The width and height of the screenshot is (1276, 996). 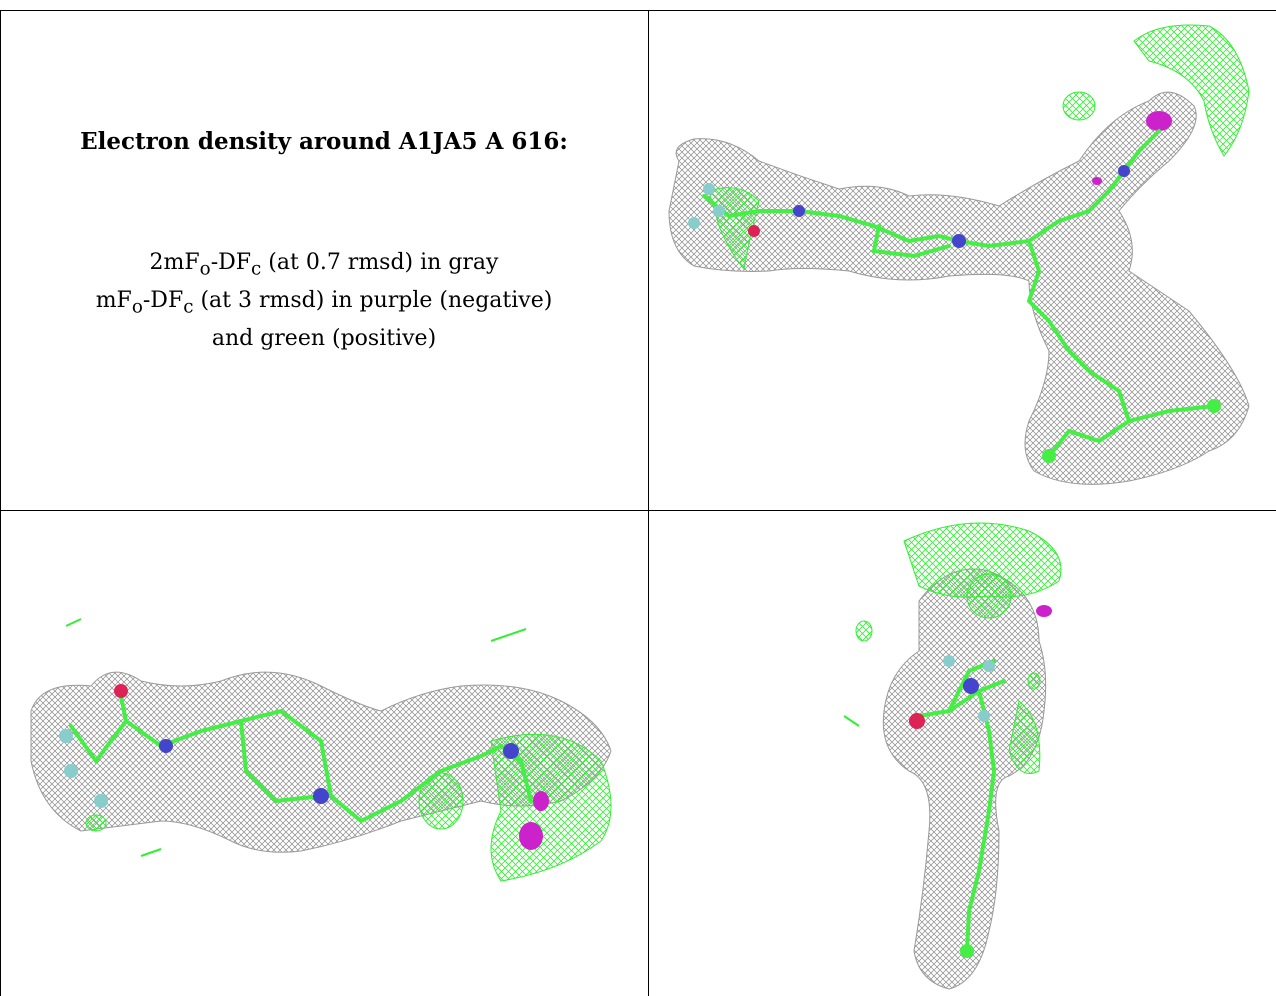 I want to click on density-view-3-graphic, so click(x=952, y=756).